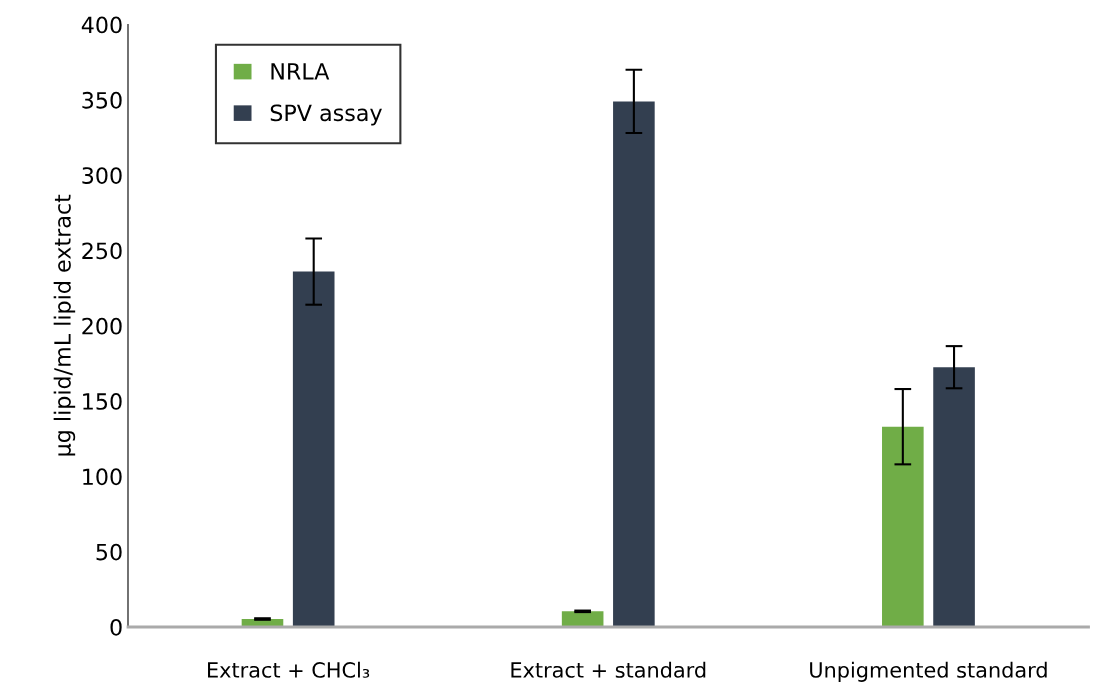  What do you see at coordinates (109, 552) in the screenshot?
I see `y-tick-label: 50` at bounding box center [109, 552].